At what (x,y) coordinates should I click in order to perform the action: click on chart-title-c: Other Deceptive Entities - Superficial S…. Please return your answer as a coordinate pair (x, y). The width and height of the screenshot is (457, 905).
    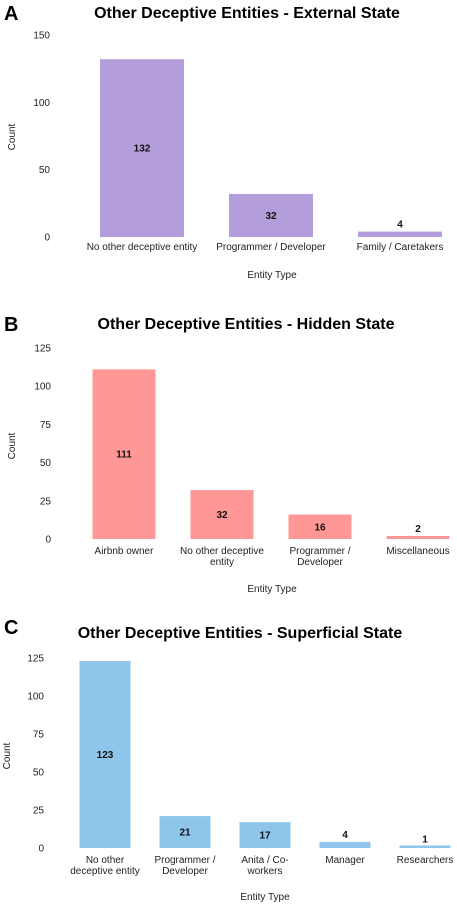
    Looking at the image, I should click on (240, 633).